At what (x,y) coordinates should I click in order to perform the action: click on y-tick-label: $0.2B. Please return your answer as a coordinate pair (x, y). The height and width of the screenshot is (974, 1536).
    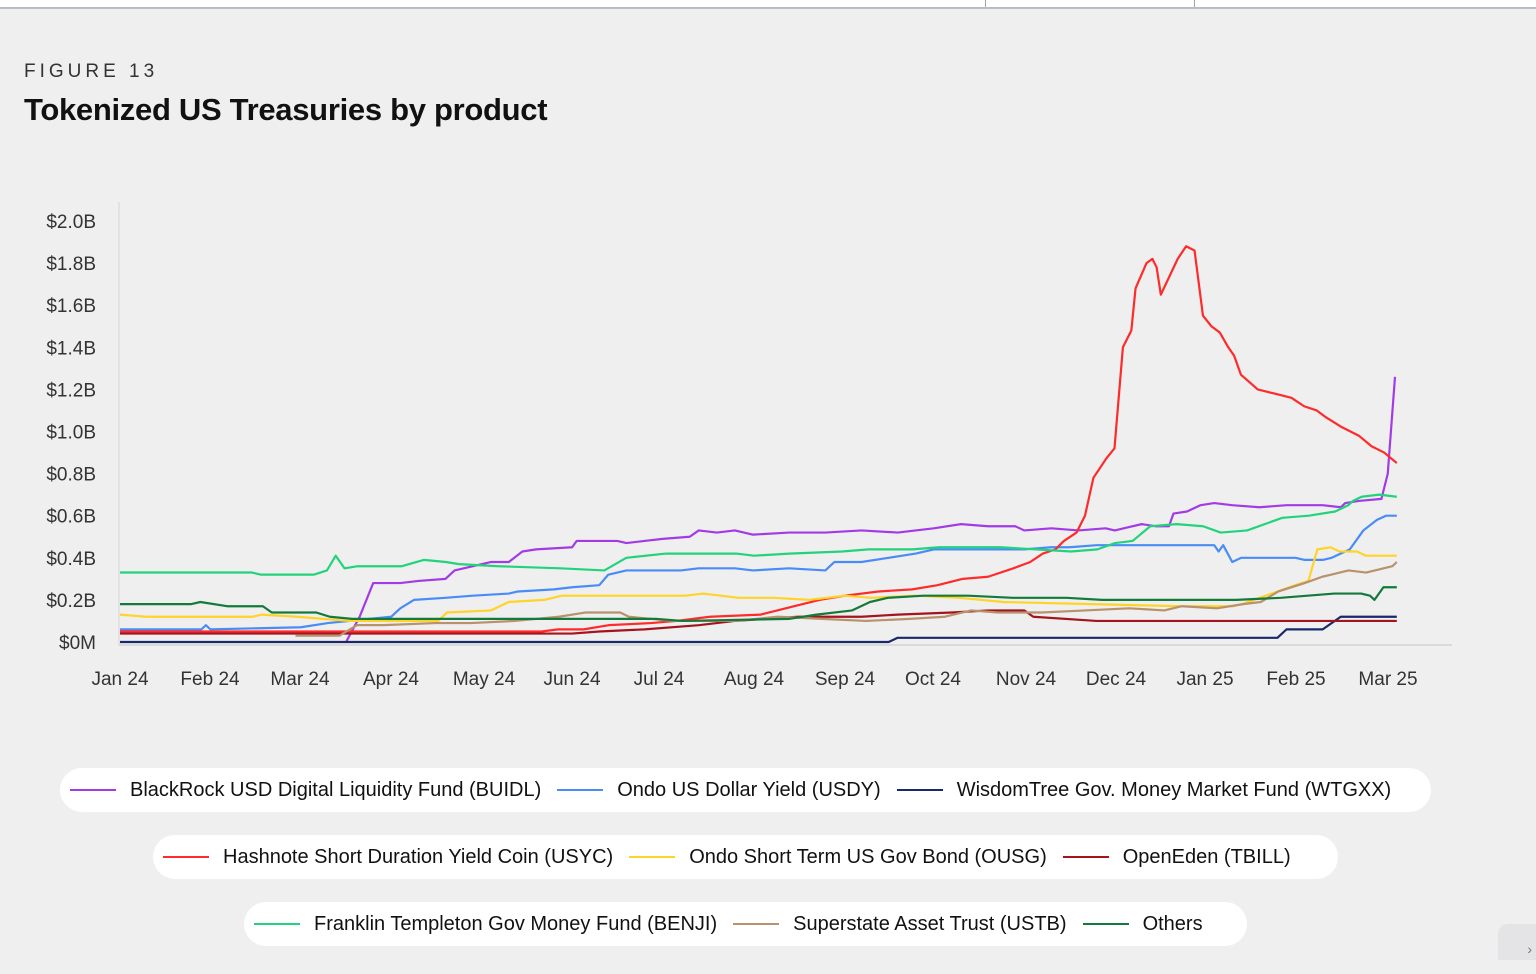
    Looking at the image, I should click on (71, 601).